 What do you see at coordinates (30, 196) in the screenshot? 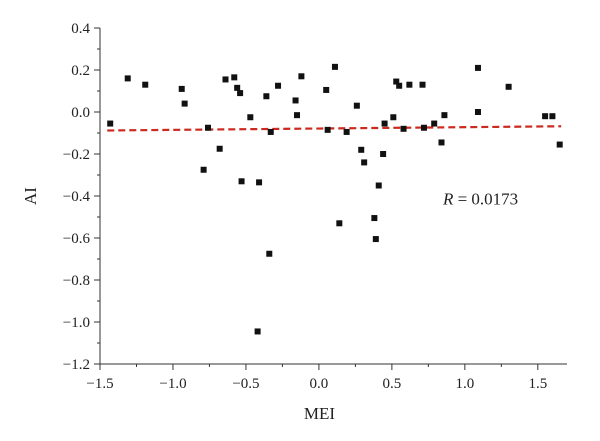
I see `y-axis-title: AI` at bounding box center [30, 196].